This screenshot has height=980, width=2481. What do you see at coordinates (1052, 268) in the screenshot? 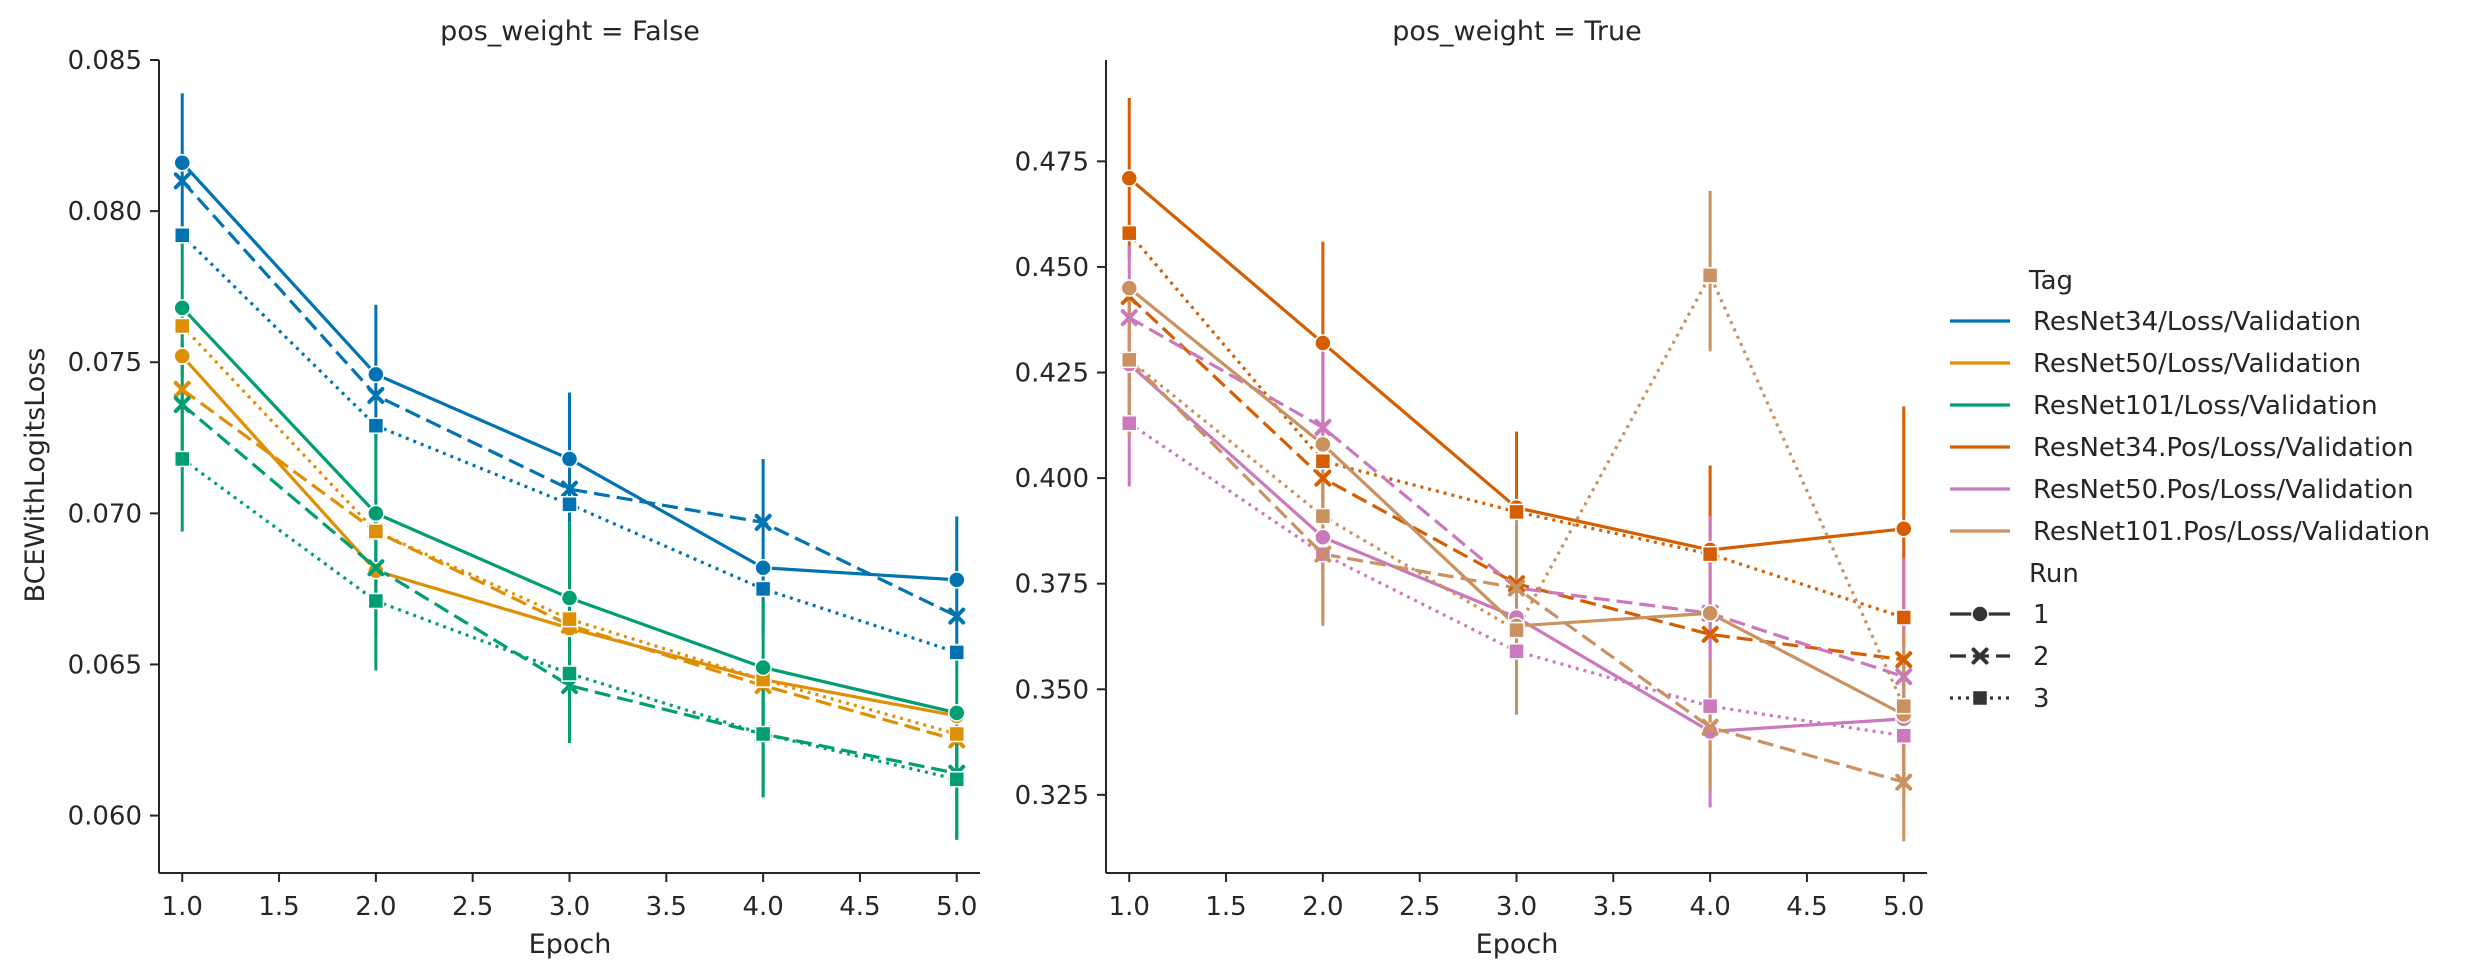
I see `panel-right-y-tick-label: 0.450` at bounding box center [1052, 268].